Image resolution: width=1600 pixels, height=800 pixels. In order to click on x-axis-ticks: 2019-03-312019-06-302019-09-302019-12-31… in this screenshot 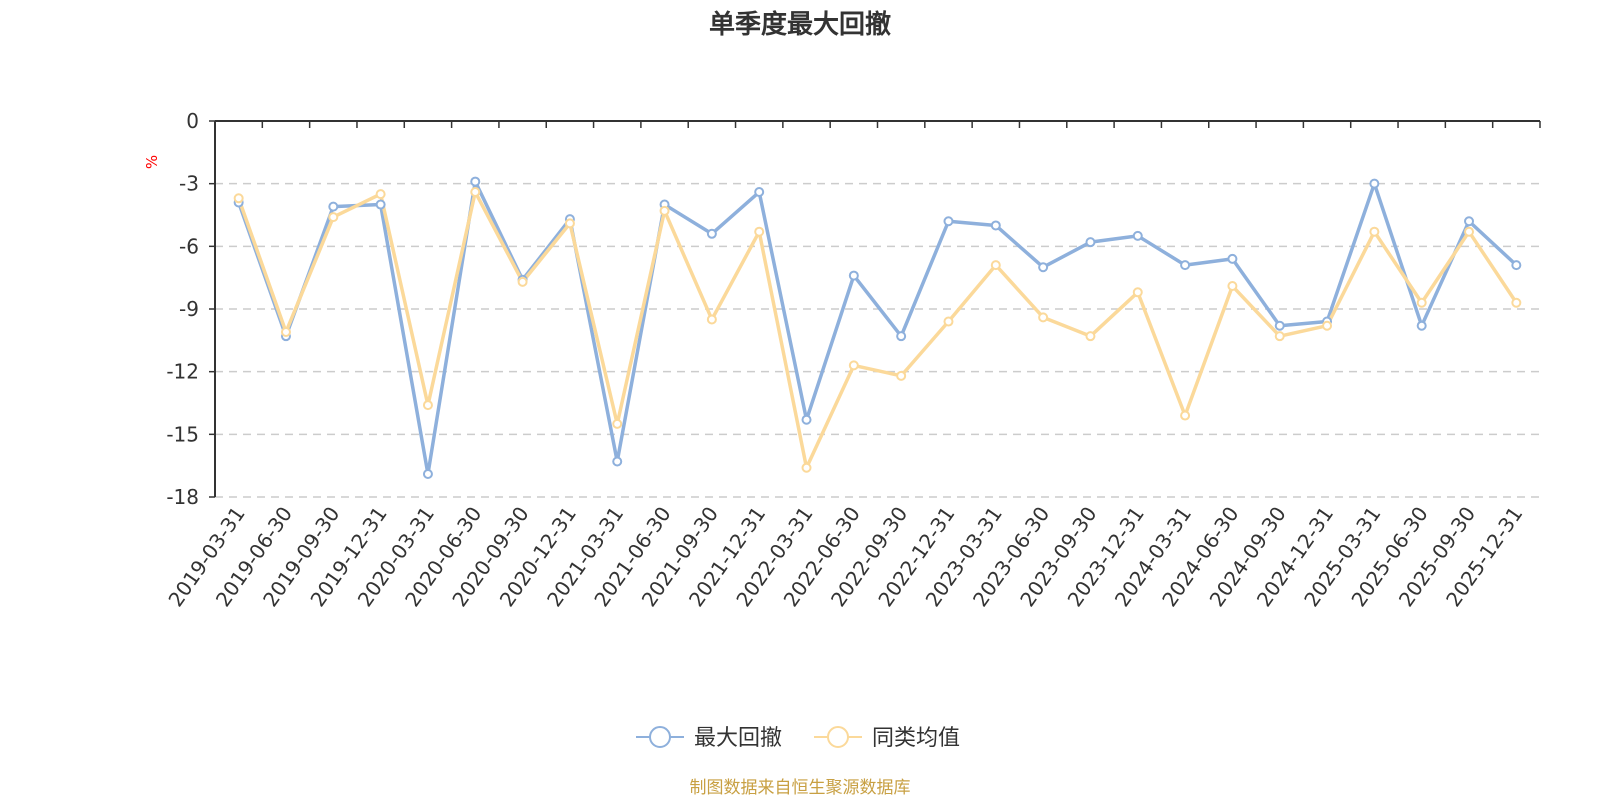, I will do `click(845, 556)`.